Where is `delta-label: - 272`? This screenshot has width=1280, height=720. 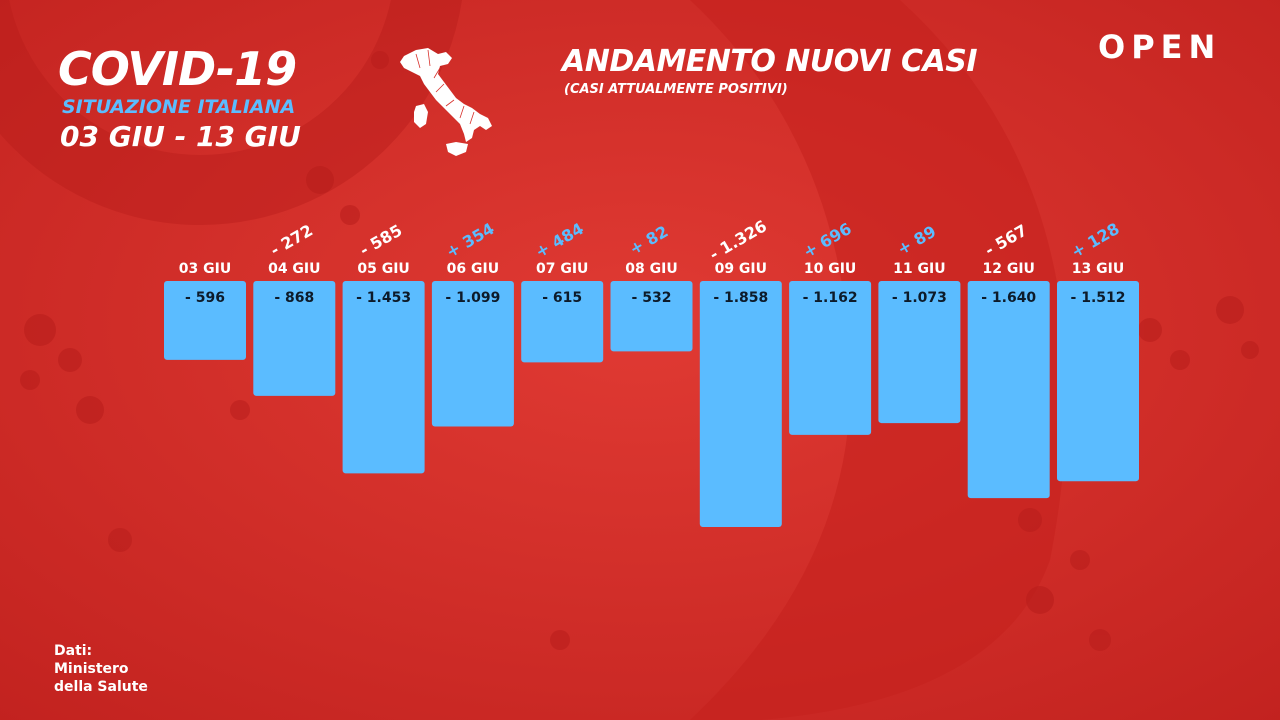 delta-label: - 272 is located at coordinates (291, 240).